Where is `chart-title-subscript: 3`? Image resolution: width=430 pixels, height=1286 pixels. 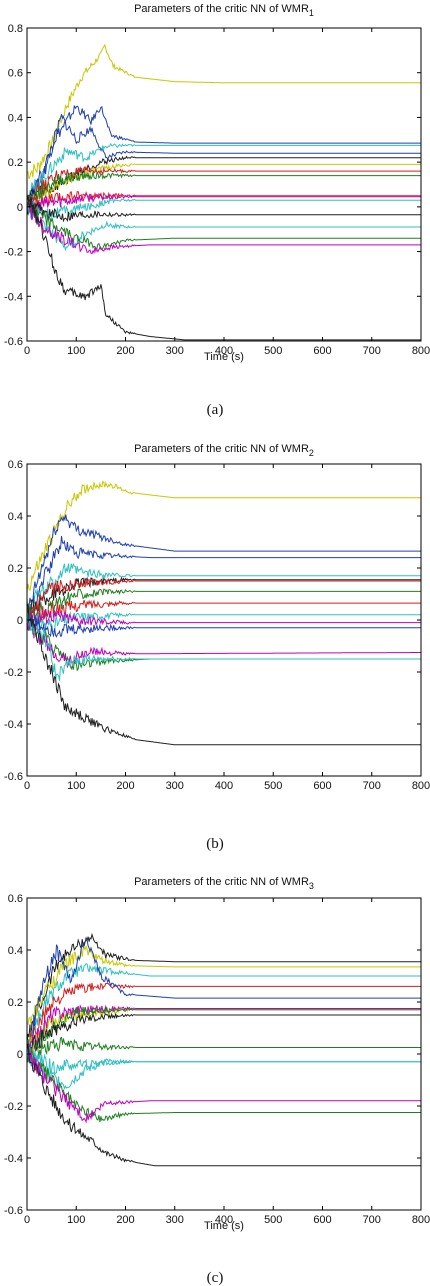 chart-title-subscript: 3 is located at coordinates (311, 886).